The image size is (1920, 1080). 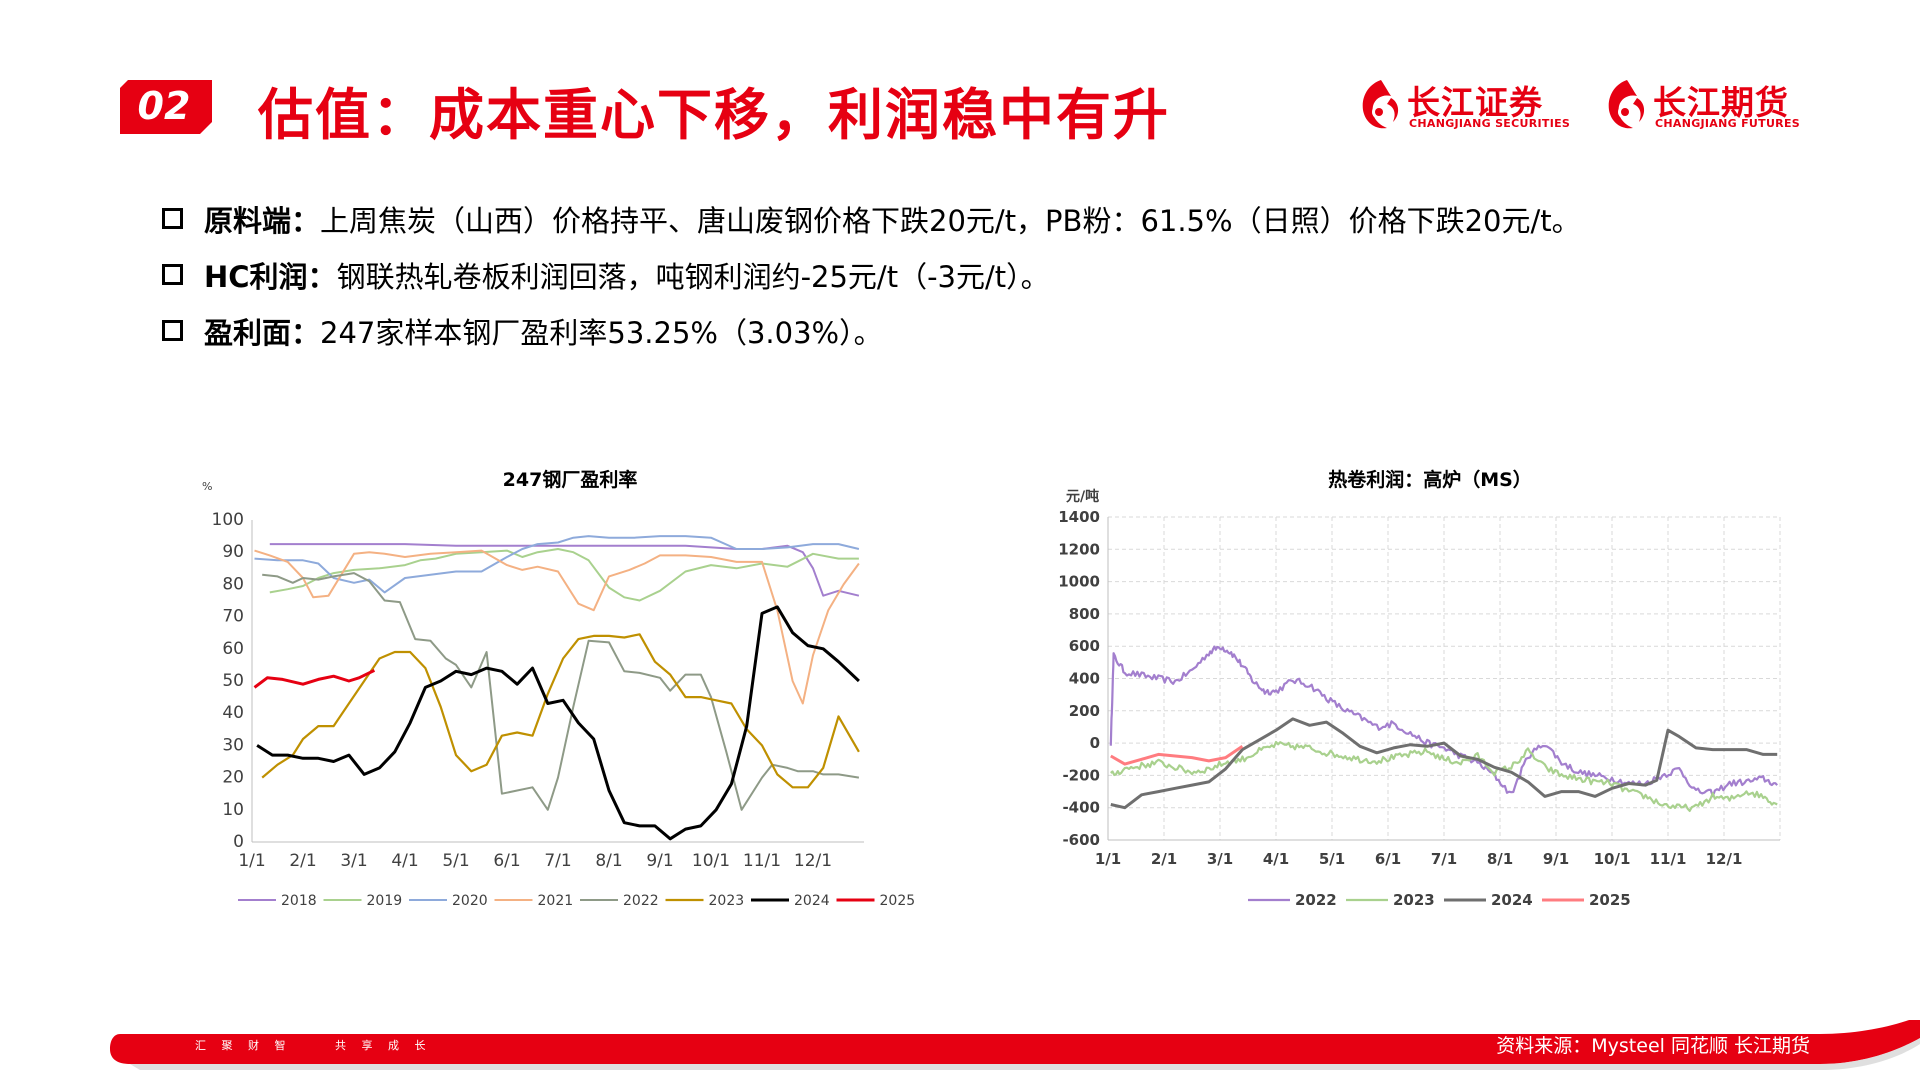 I want to click on legend-label-2018: 2018, so click(x=299, y=901).